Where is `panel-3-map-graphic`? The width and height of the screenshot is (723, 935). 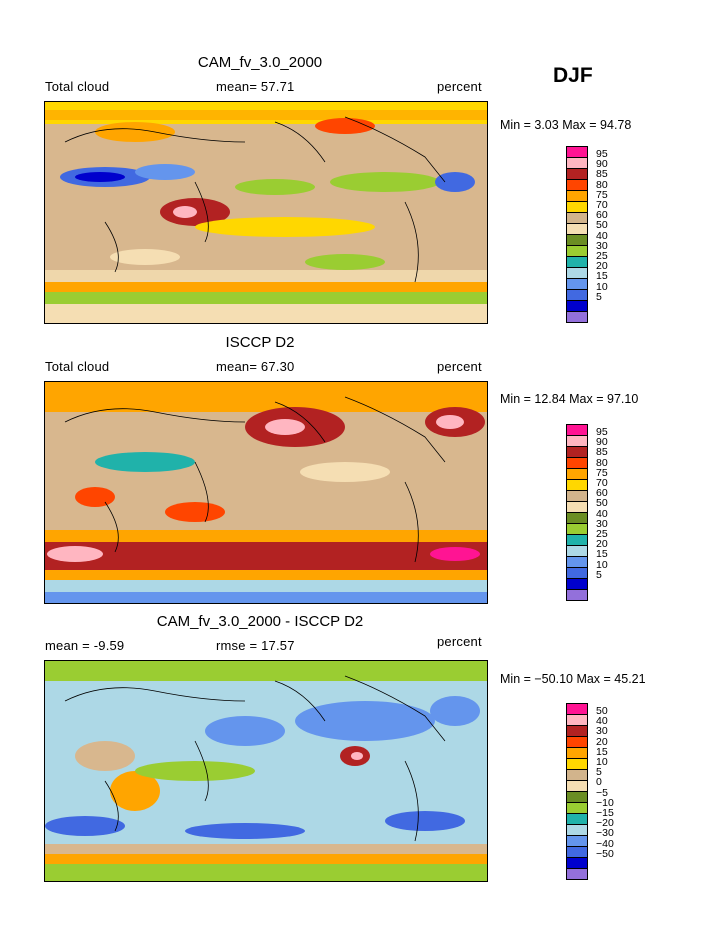
panel-3-map-graphic is located at coordinates (266, 771).